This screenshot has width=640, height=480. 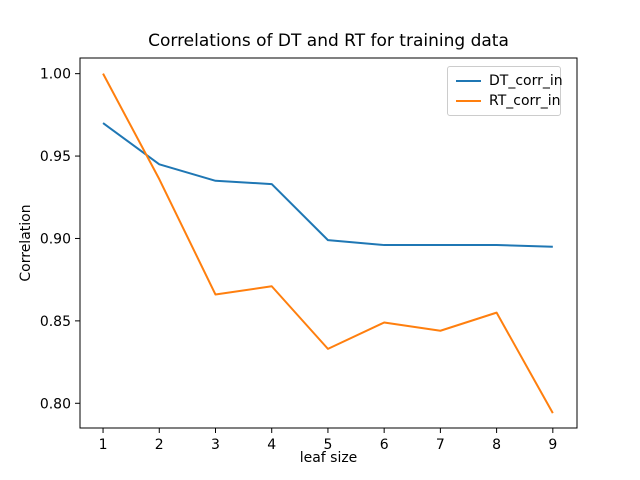 What do you see at coordinates (526, 81) in the screenshot?
I see `legend-label: DT_corr_in` at bounding box center [526, 81].